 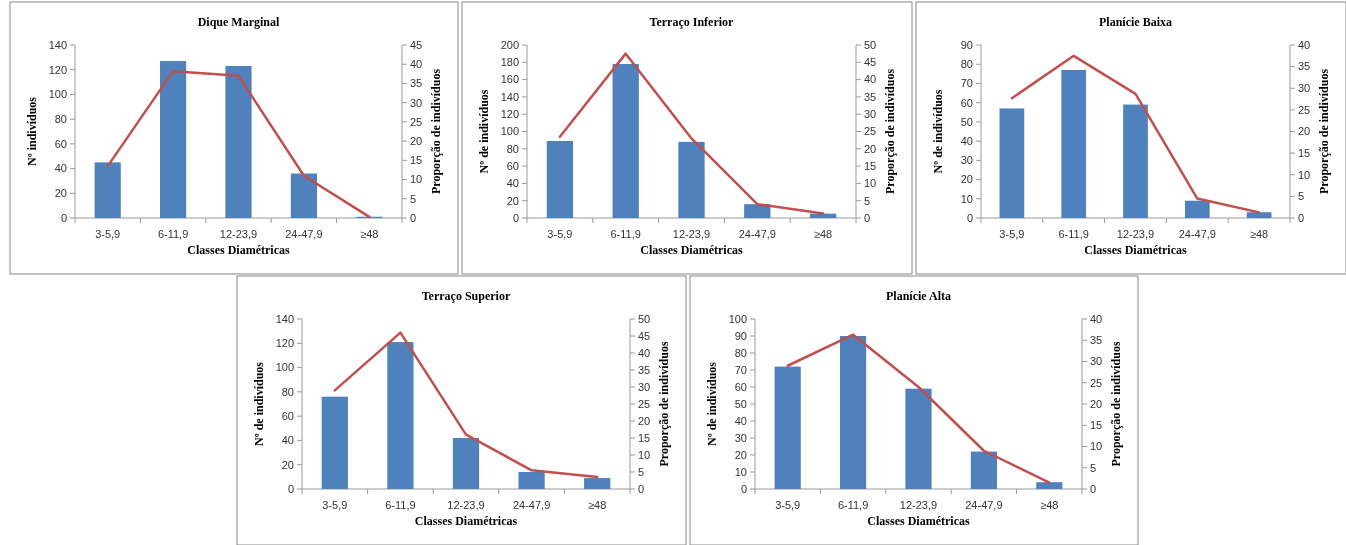 I want to click on y2-tick-label: 45, so click(x=644, y=335).